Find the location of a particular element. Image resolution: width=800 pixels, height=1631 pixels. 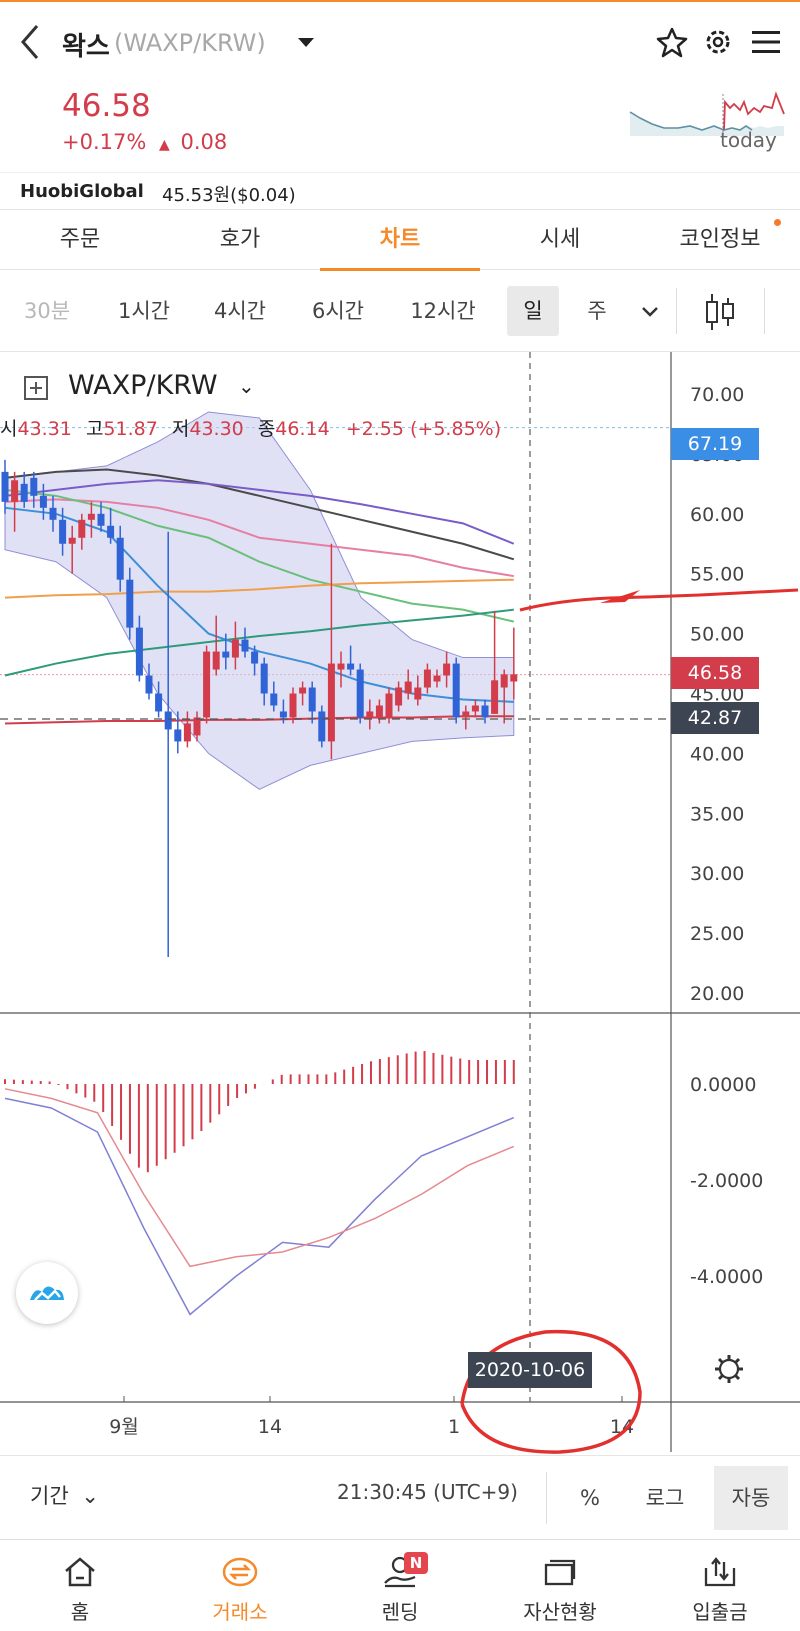

macd-tick-label: -2.0000 is located at coordinates (726, 1181).